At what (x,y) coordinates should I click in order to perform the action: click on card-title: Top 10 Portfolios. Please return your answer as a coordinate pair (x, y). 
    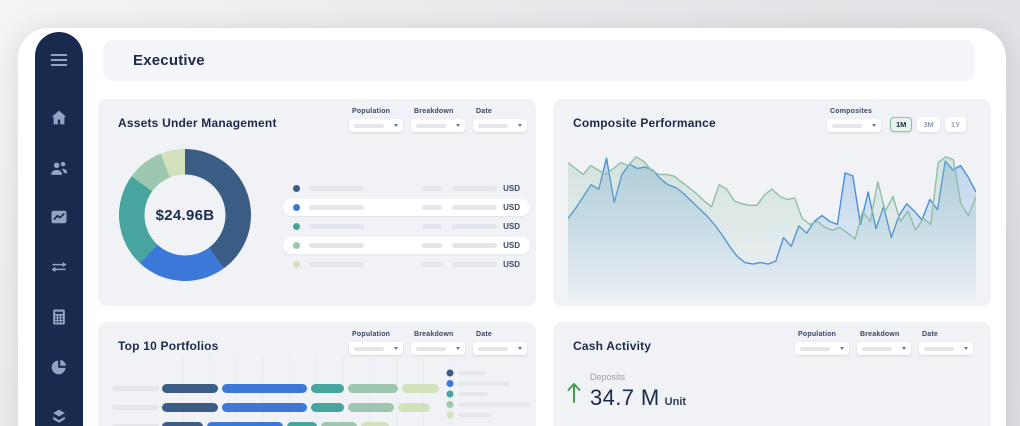
    Looking at the image, I should click on (168, 346).